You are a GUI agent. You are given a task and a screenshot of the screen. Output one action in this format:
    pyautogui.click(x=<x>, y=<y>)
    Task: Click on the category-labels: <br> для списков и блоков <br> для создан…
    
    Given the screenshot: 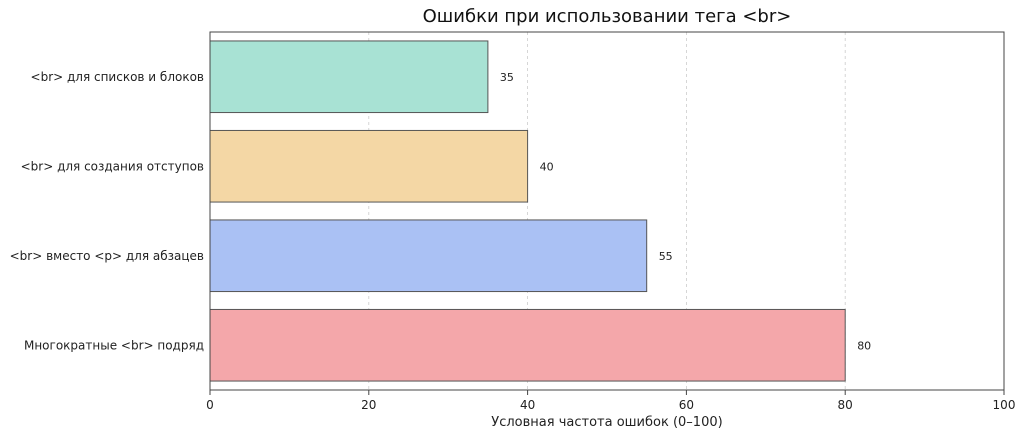 What is the action you would take?
    pyautogui.click(x=107, y=211)
    